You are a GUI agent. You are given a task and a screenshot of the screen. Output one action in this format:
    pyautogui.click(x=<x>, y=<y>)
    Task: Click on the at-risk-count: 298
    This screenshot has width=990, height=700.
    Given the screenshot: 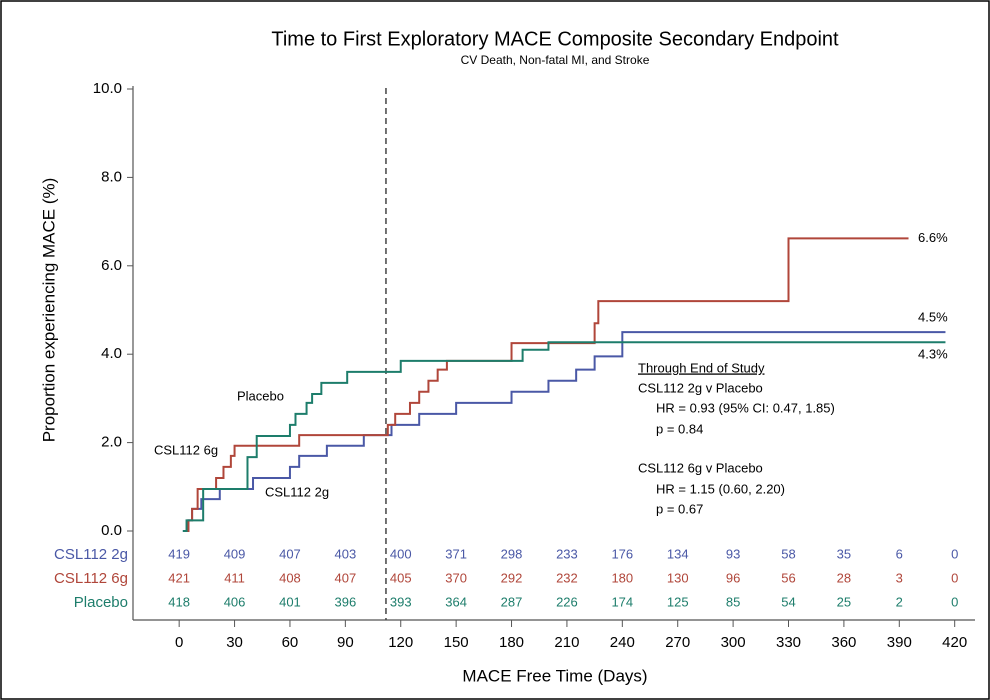 What is the action you would take?
    pyautogui.click(x=512, y=553)
    